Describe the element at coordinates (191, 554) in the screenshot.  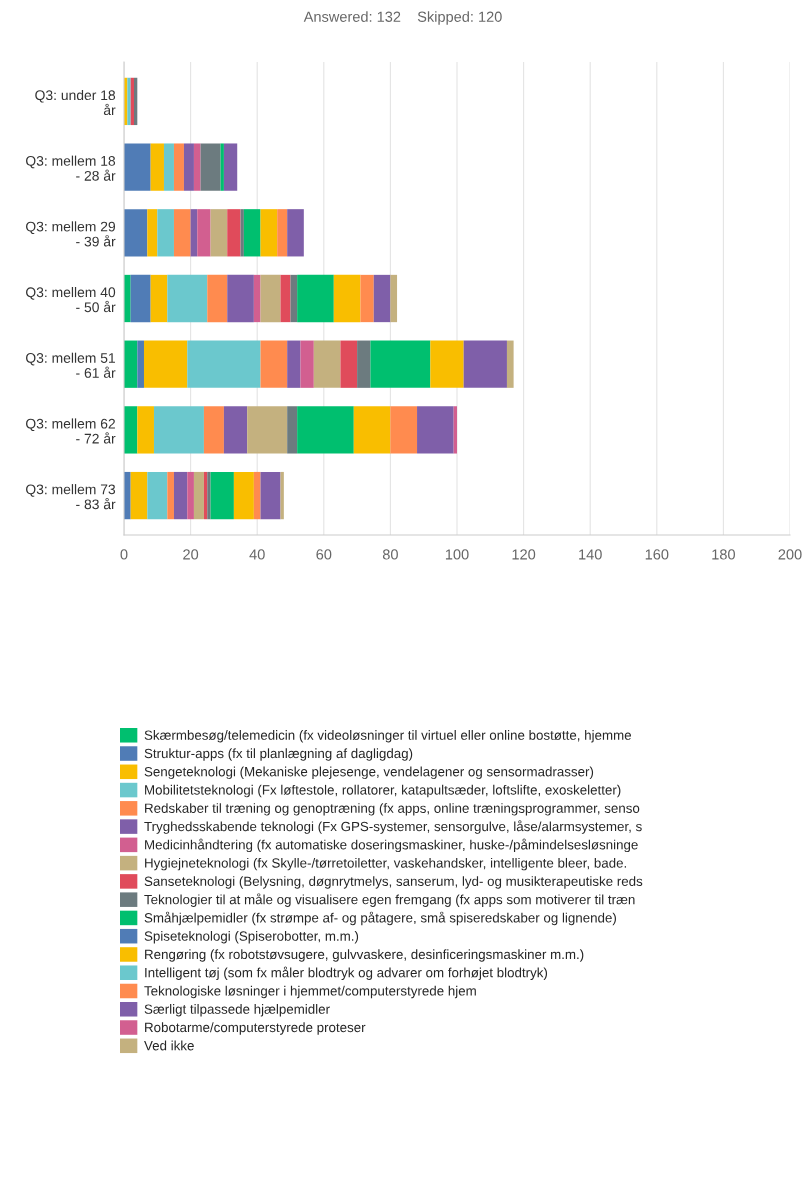
I see `x-tick-label: 20` at that location.